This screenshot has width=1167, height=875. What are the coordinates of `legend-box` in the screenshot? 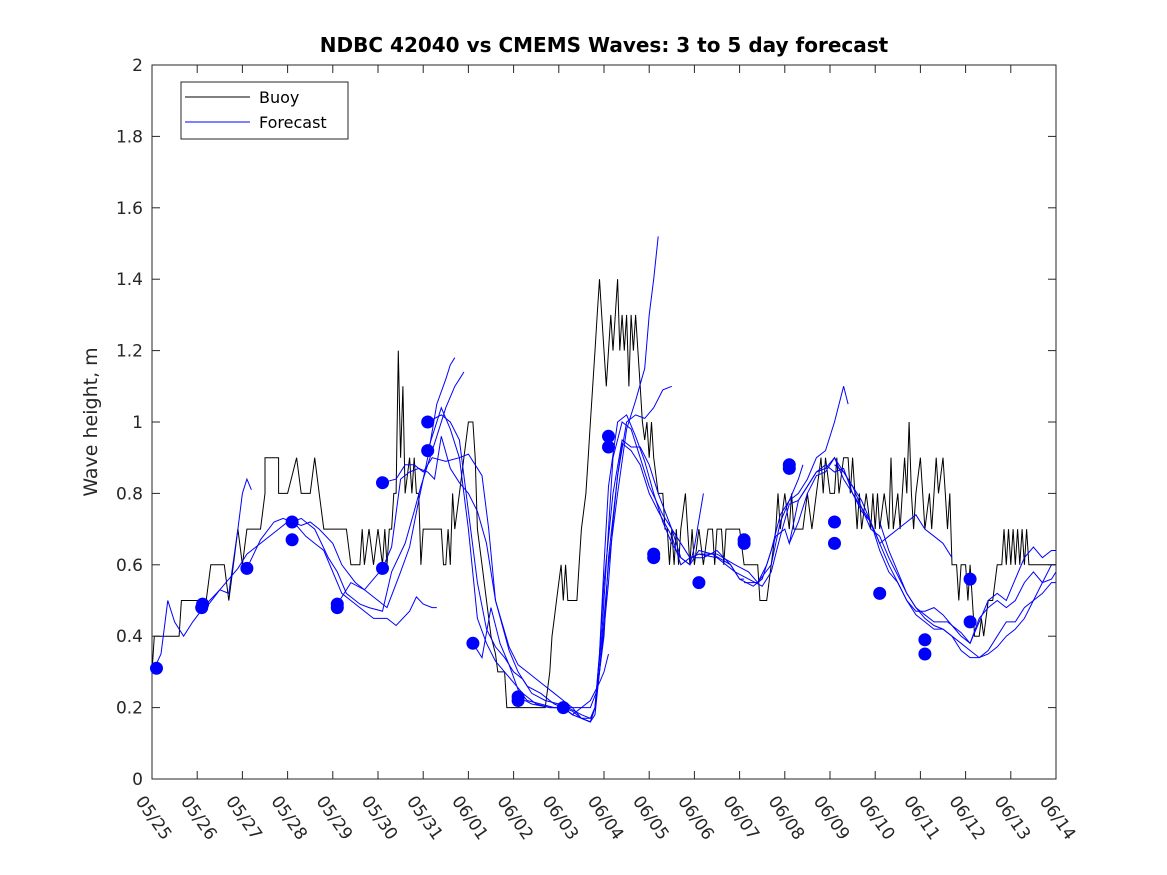 It's located at (264, 110).